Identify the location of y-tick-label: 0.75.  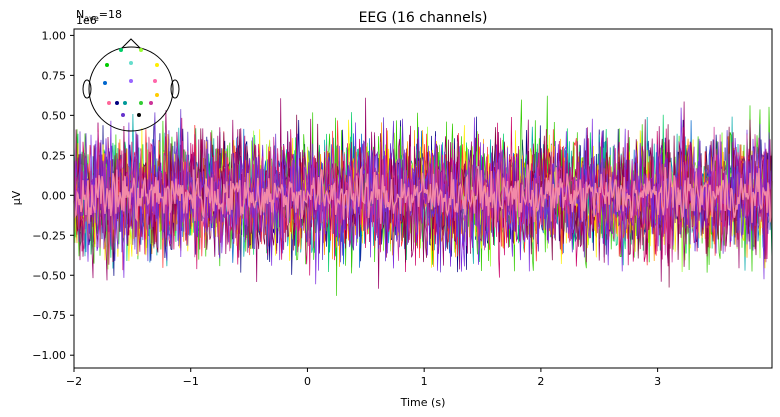
(54, 75).